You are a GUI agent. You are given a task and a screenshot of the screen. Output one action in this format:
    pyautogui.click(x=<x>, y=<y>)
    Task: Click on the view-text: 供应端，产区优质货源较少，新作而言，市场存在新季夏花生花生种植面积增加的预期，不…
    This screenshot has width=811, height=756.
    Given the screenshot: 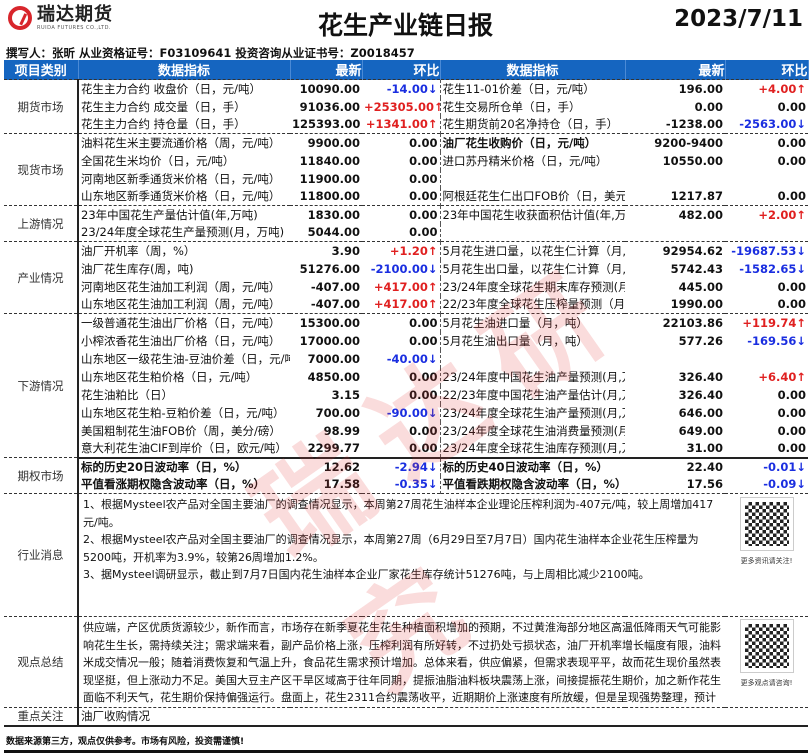 What is the action you would take?
    pyautogui.click(x=402, y=662)
    